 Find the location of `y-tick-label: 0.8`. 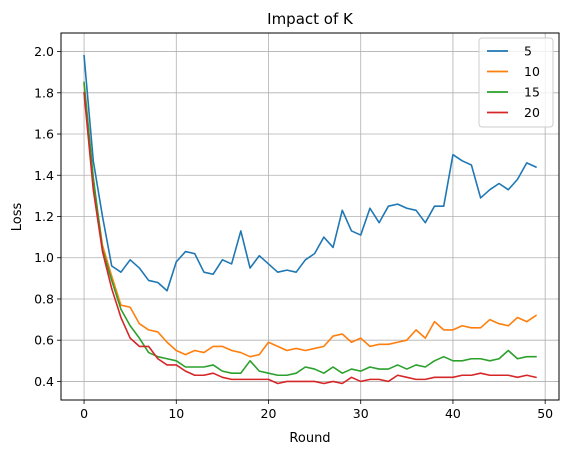

y-tick-label: 0.8 is located at coordinates (44, 298).